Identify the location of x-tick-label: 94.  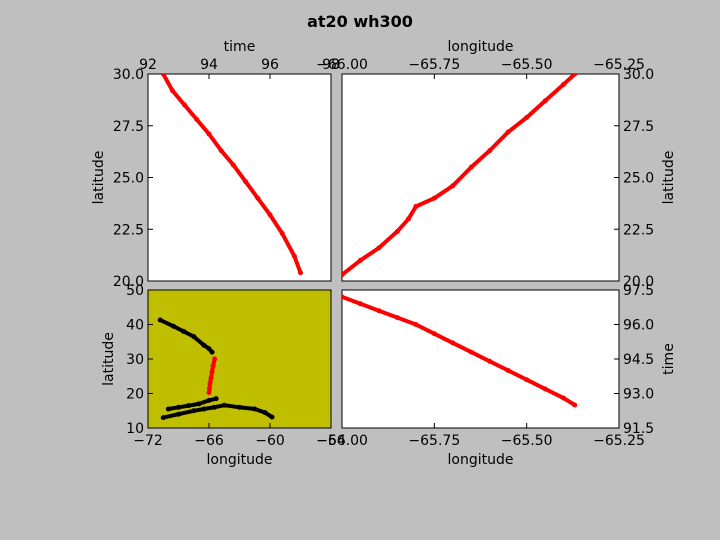
(209, 65).